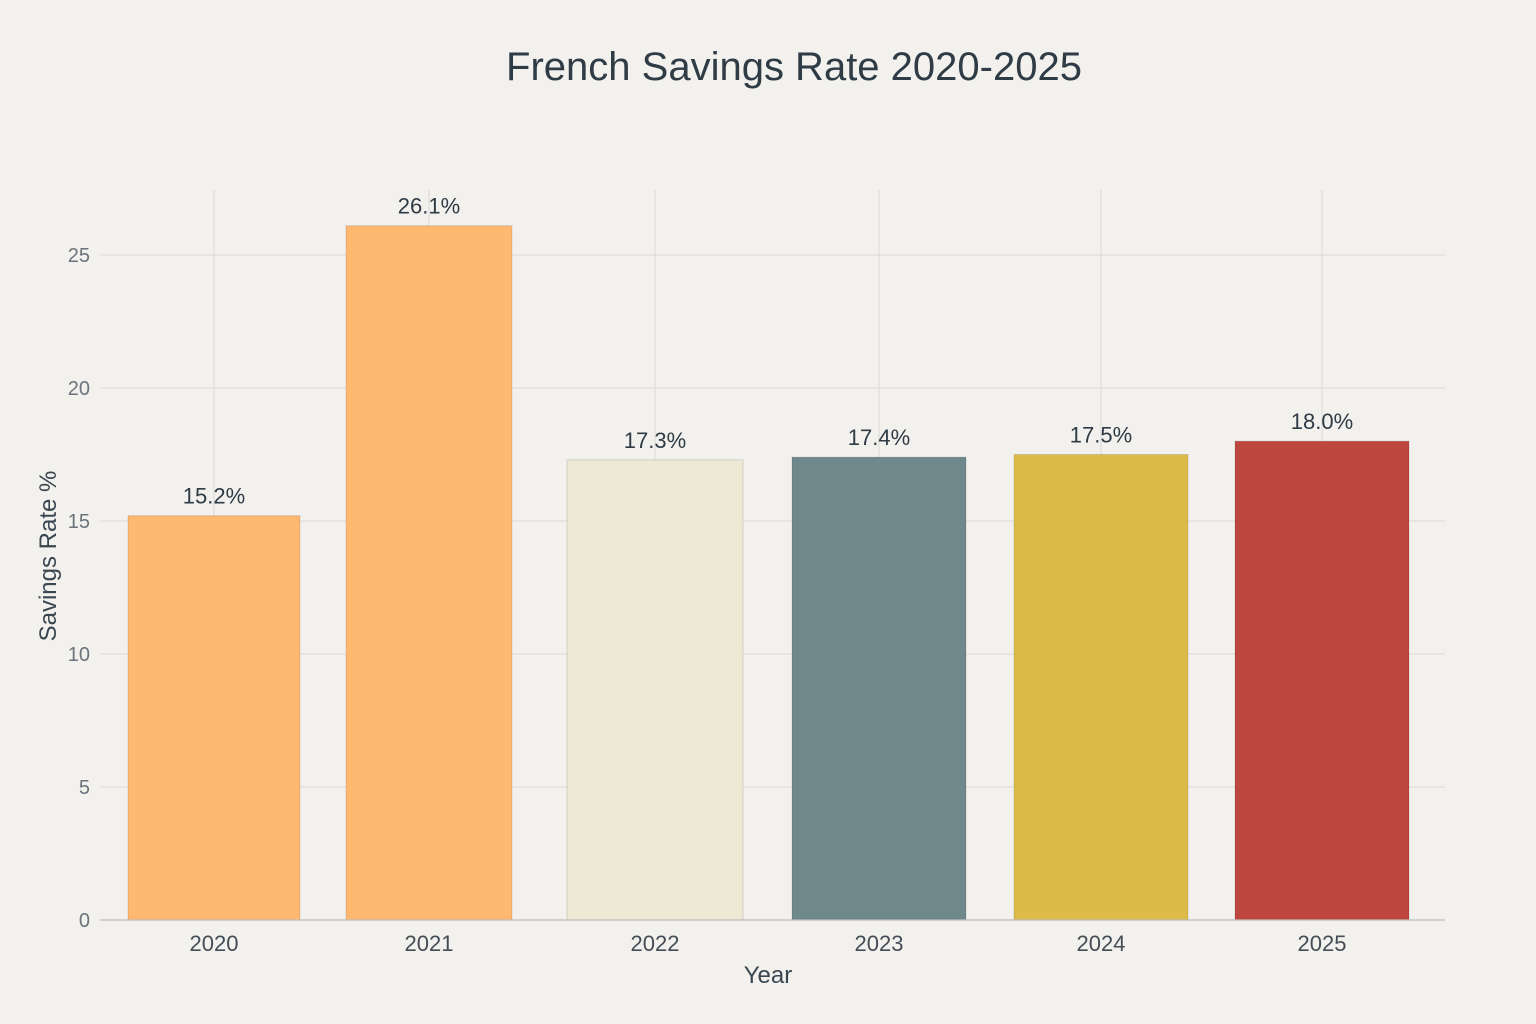  What do you see at coordinates (214, 943) in the screenshot?
I see `x-tick-label: 2020` at bounding box center [214, 943].